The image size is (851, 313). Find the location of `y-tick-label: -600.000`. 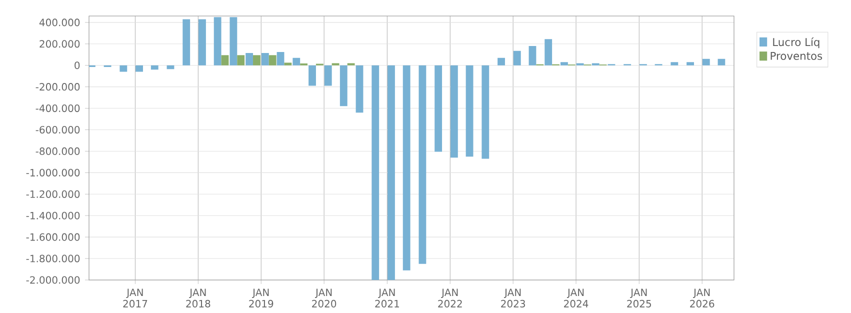

y-tick-label: -600.000 is located at coordinates (58, 130).